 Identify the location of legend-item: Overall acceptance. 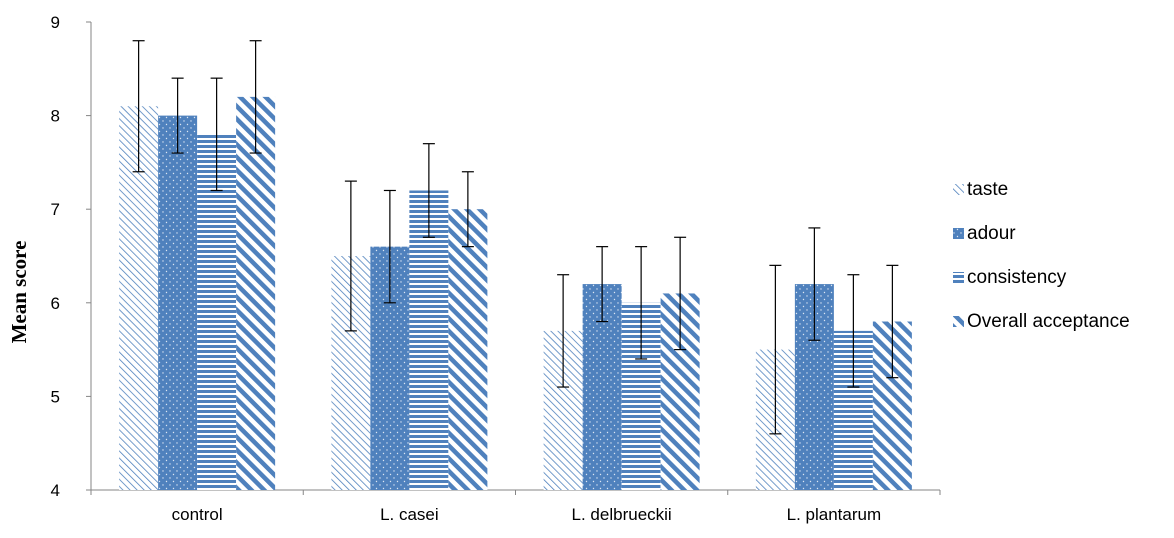
(1041, 321).